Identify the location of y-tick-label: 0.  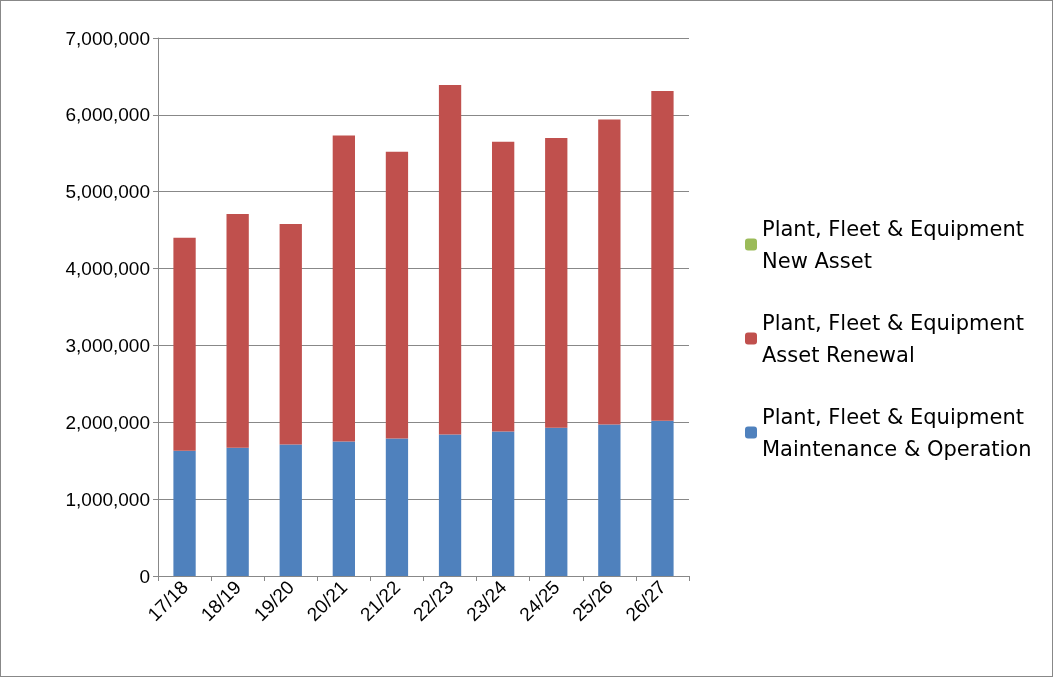
(144, 576).